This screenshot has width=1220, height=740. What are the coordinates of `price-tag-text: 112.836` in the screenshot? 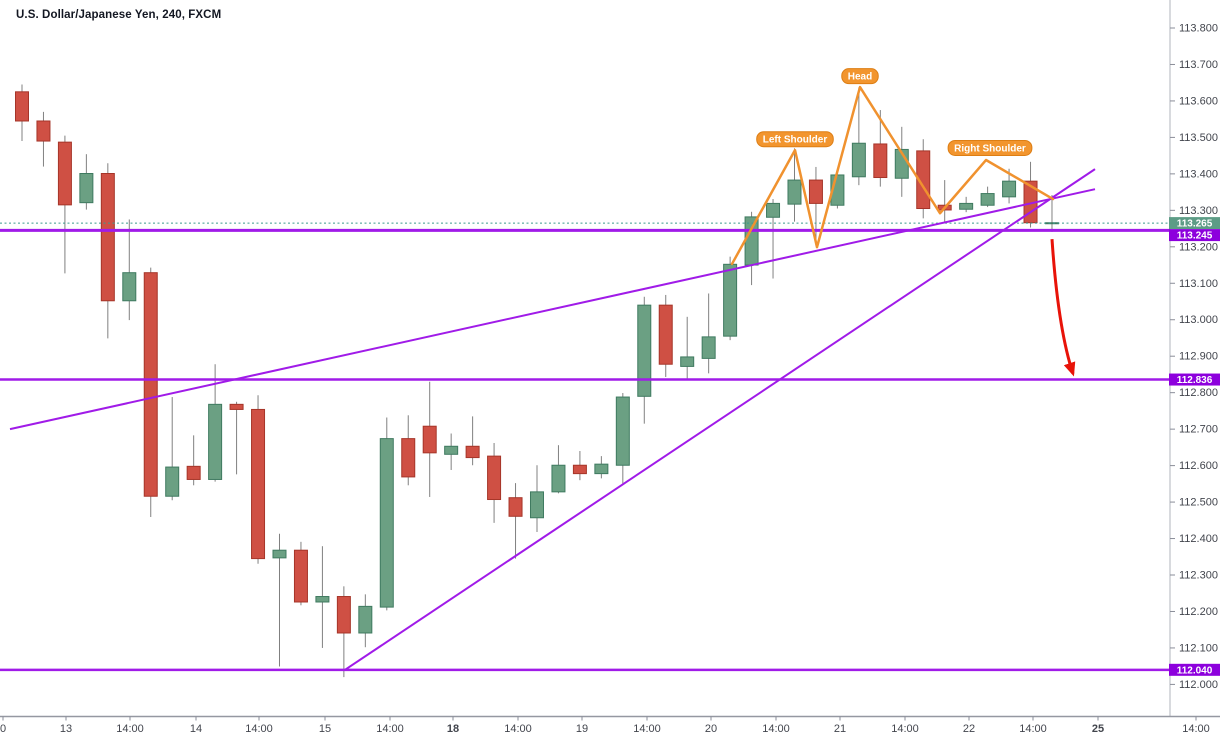 It's located at (1195, 380).